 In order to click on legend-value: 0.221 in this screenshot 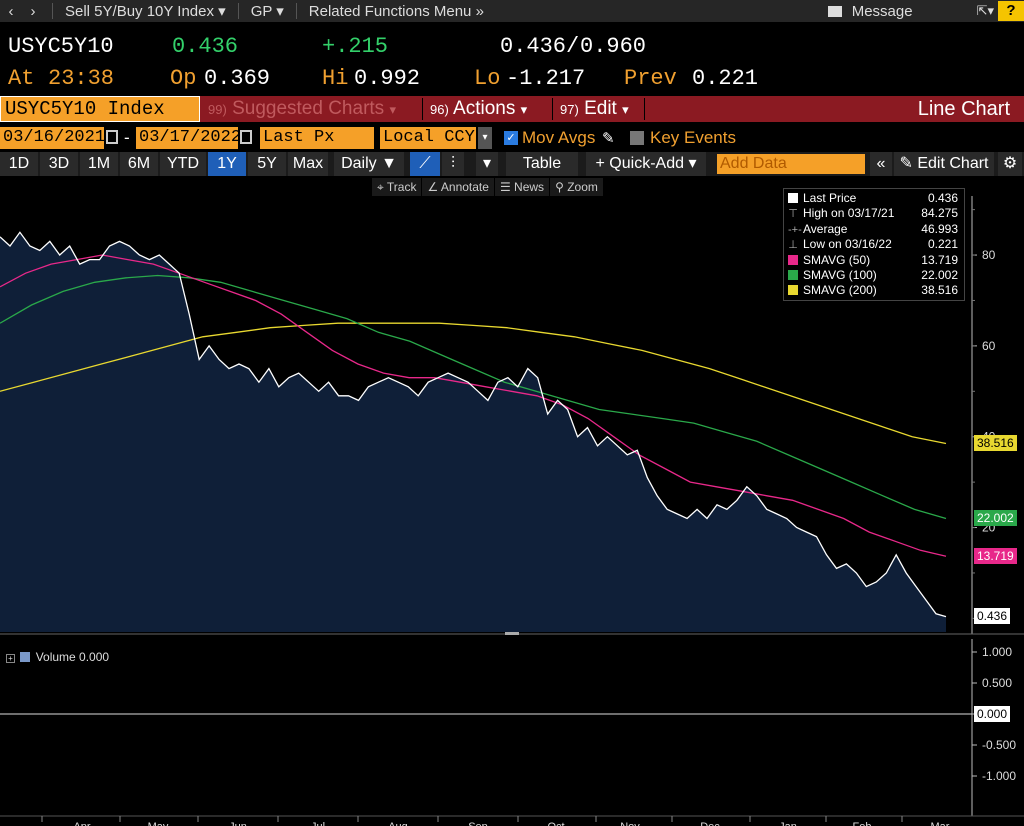, I will do `click(942, 244)`.